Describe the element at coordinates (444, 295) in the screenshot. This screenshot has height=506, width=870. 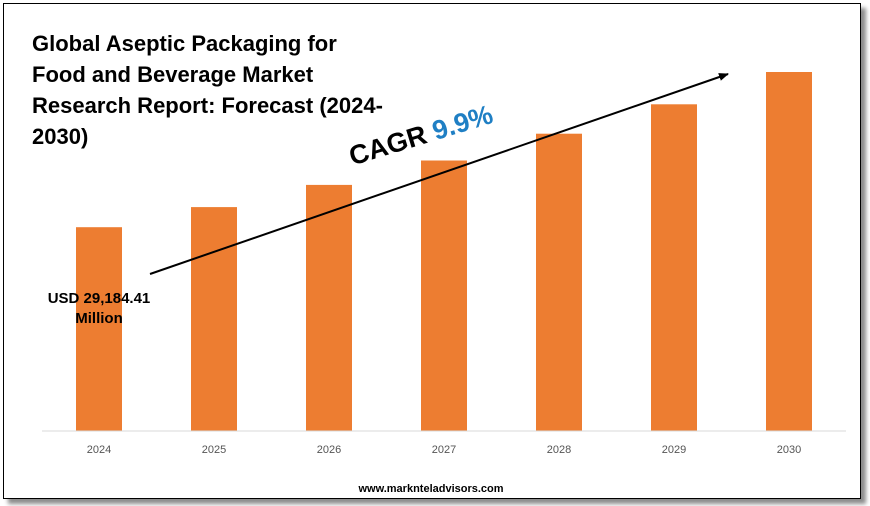
I see `bar-2027` at that location.